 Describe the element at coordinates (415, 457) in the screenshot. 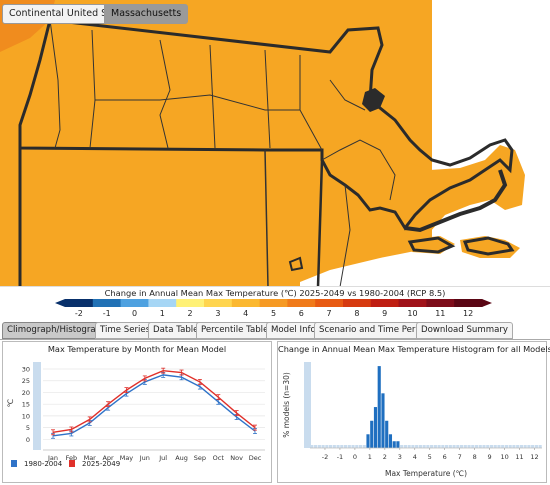

I see `x-tick-label: 4` at that location.